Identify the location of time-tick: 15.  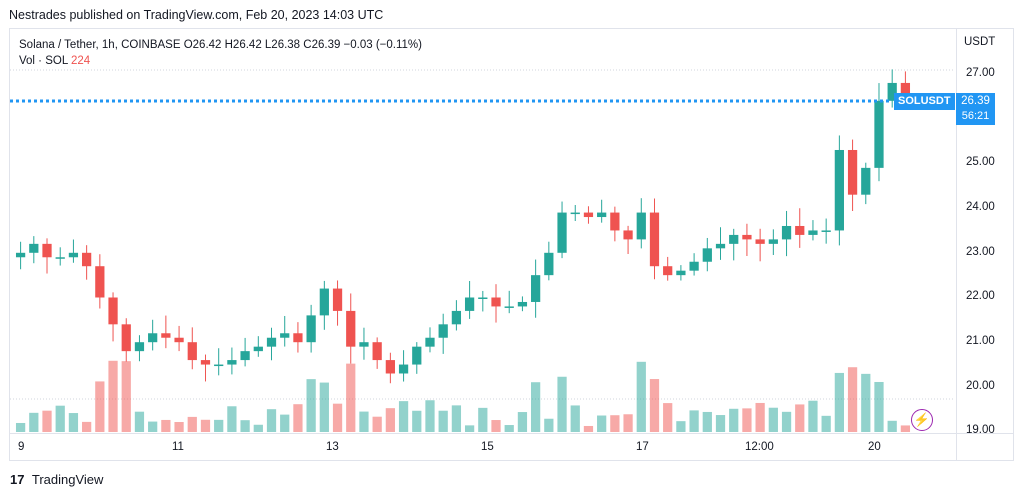
(487, 447).